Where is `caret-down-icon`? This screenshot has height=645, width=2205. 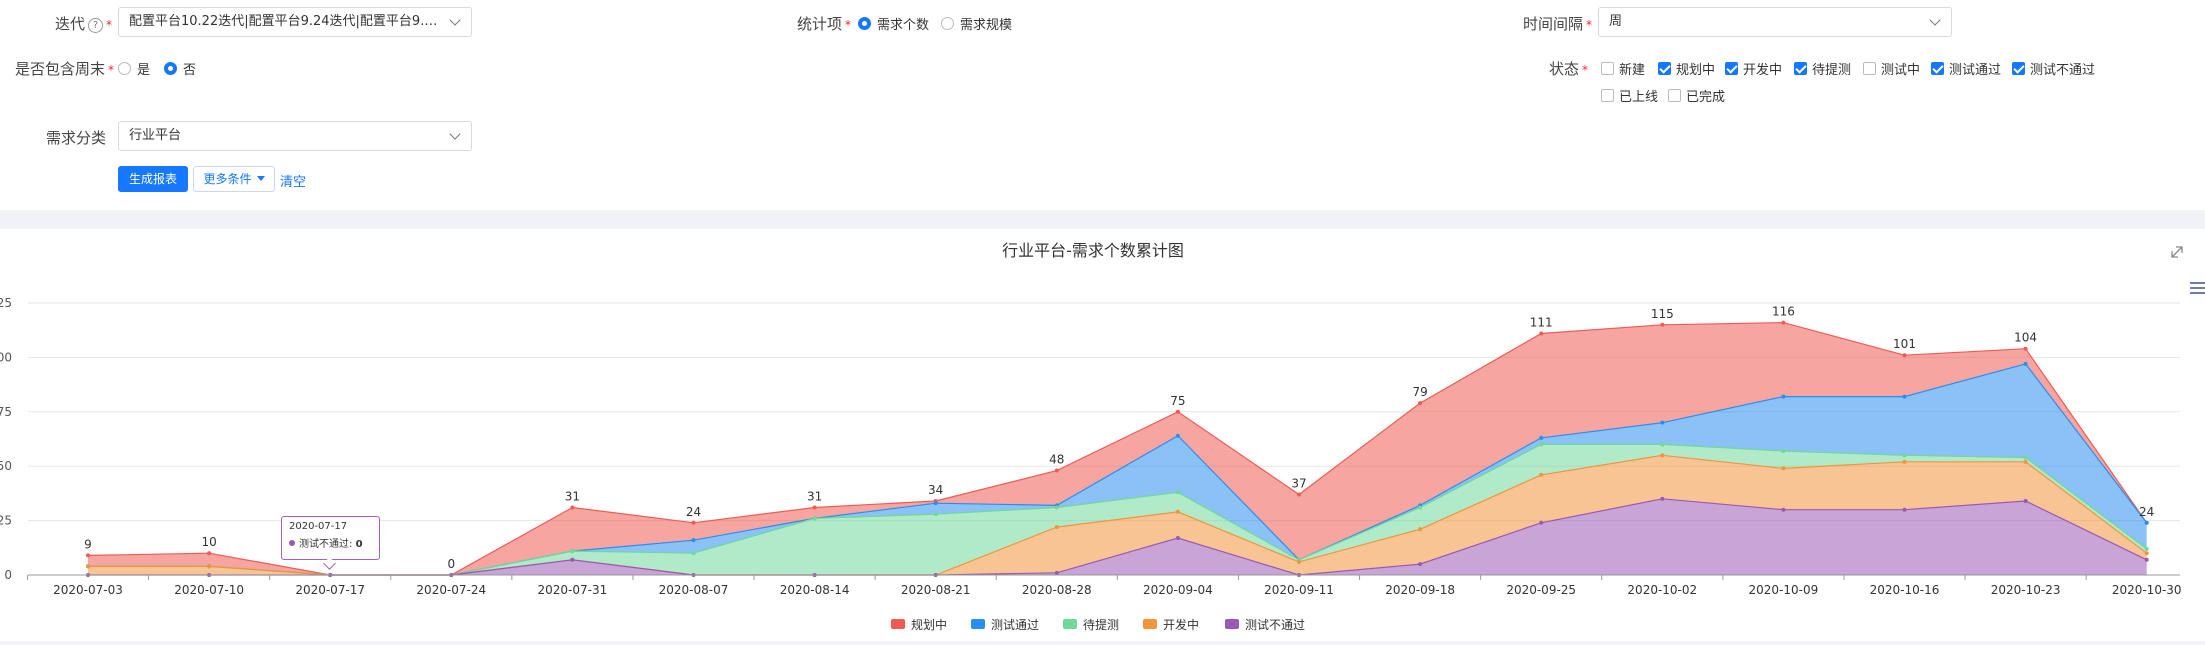 caret-down-icon is located at coordinates (260, 178).